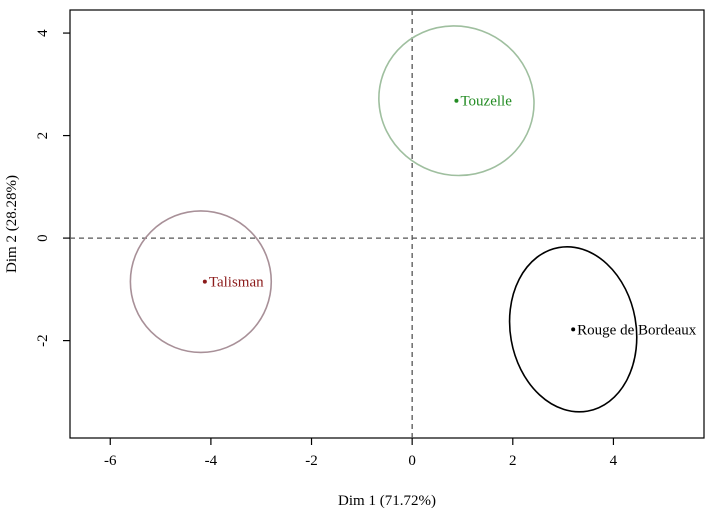  Describe the element at coordinates (513, 461) in the screenshot. I see `x-tick-label: 2` at that location.